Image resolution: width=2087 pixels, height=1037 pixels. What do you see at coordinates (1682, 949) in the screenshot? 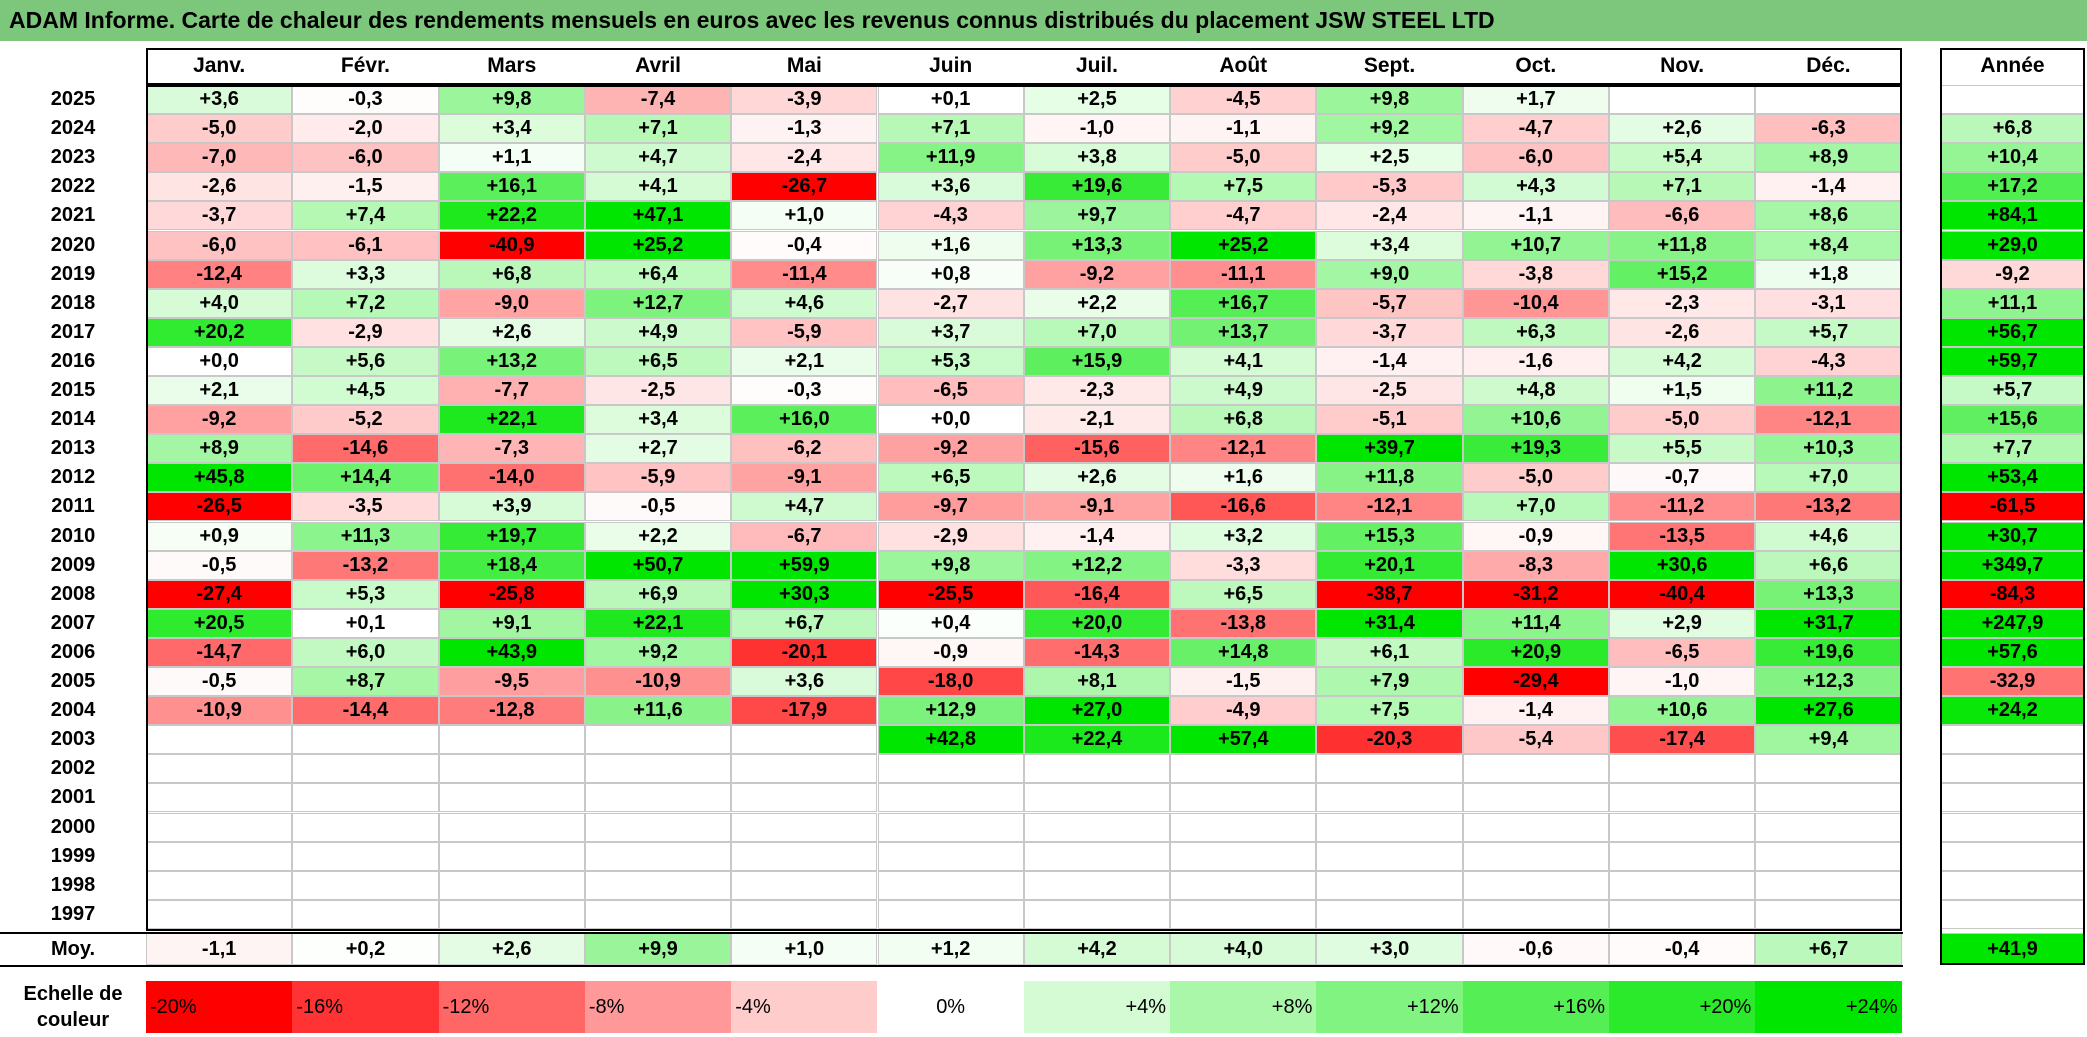
I see `average-cell: -0,4` at bounding box center [1682, 949].